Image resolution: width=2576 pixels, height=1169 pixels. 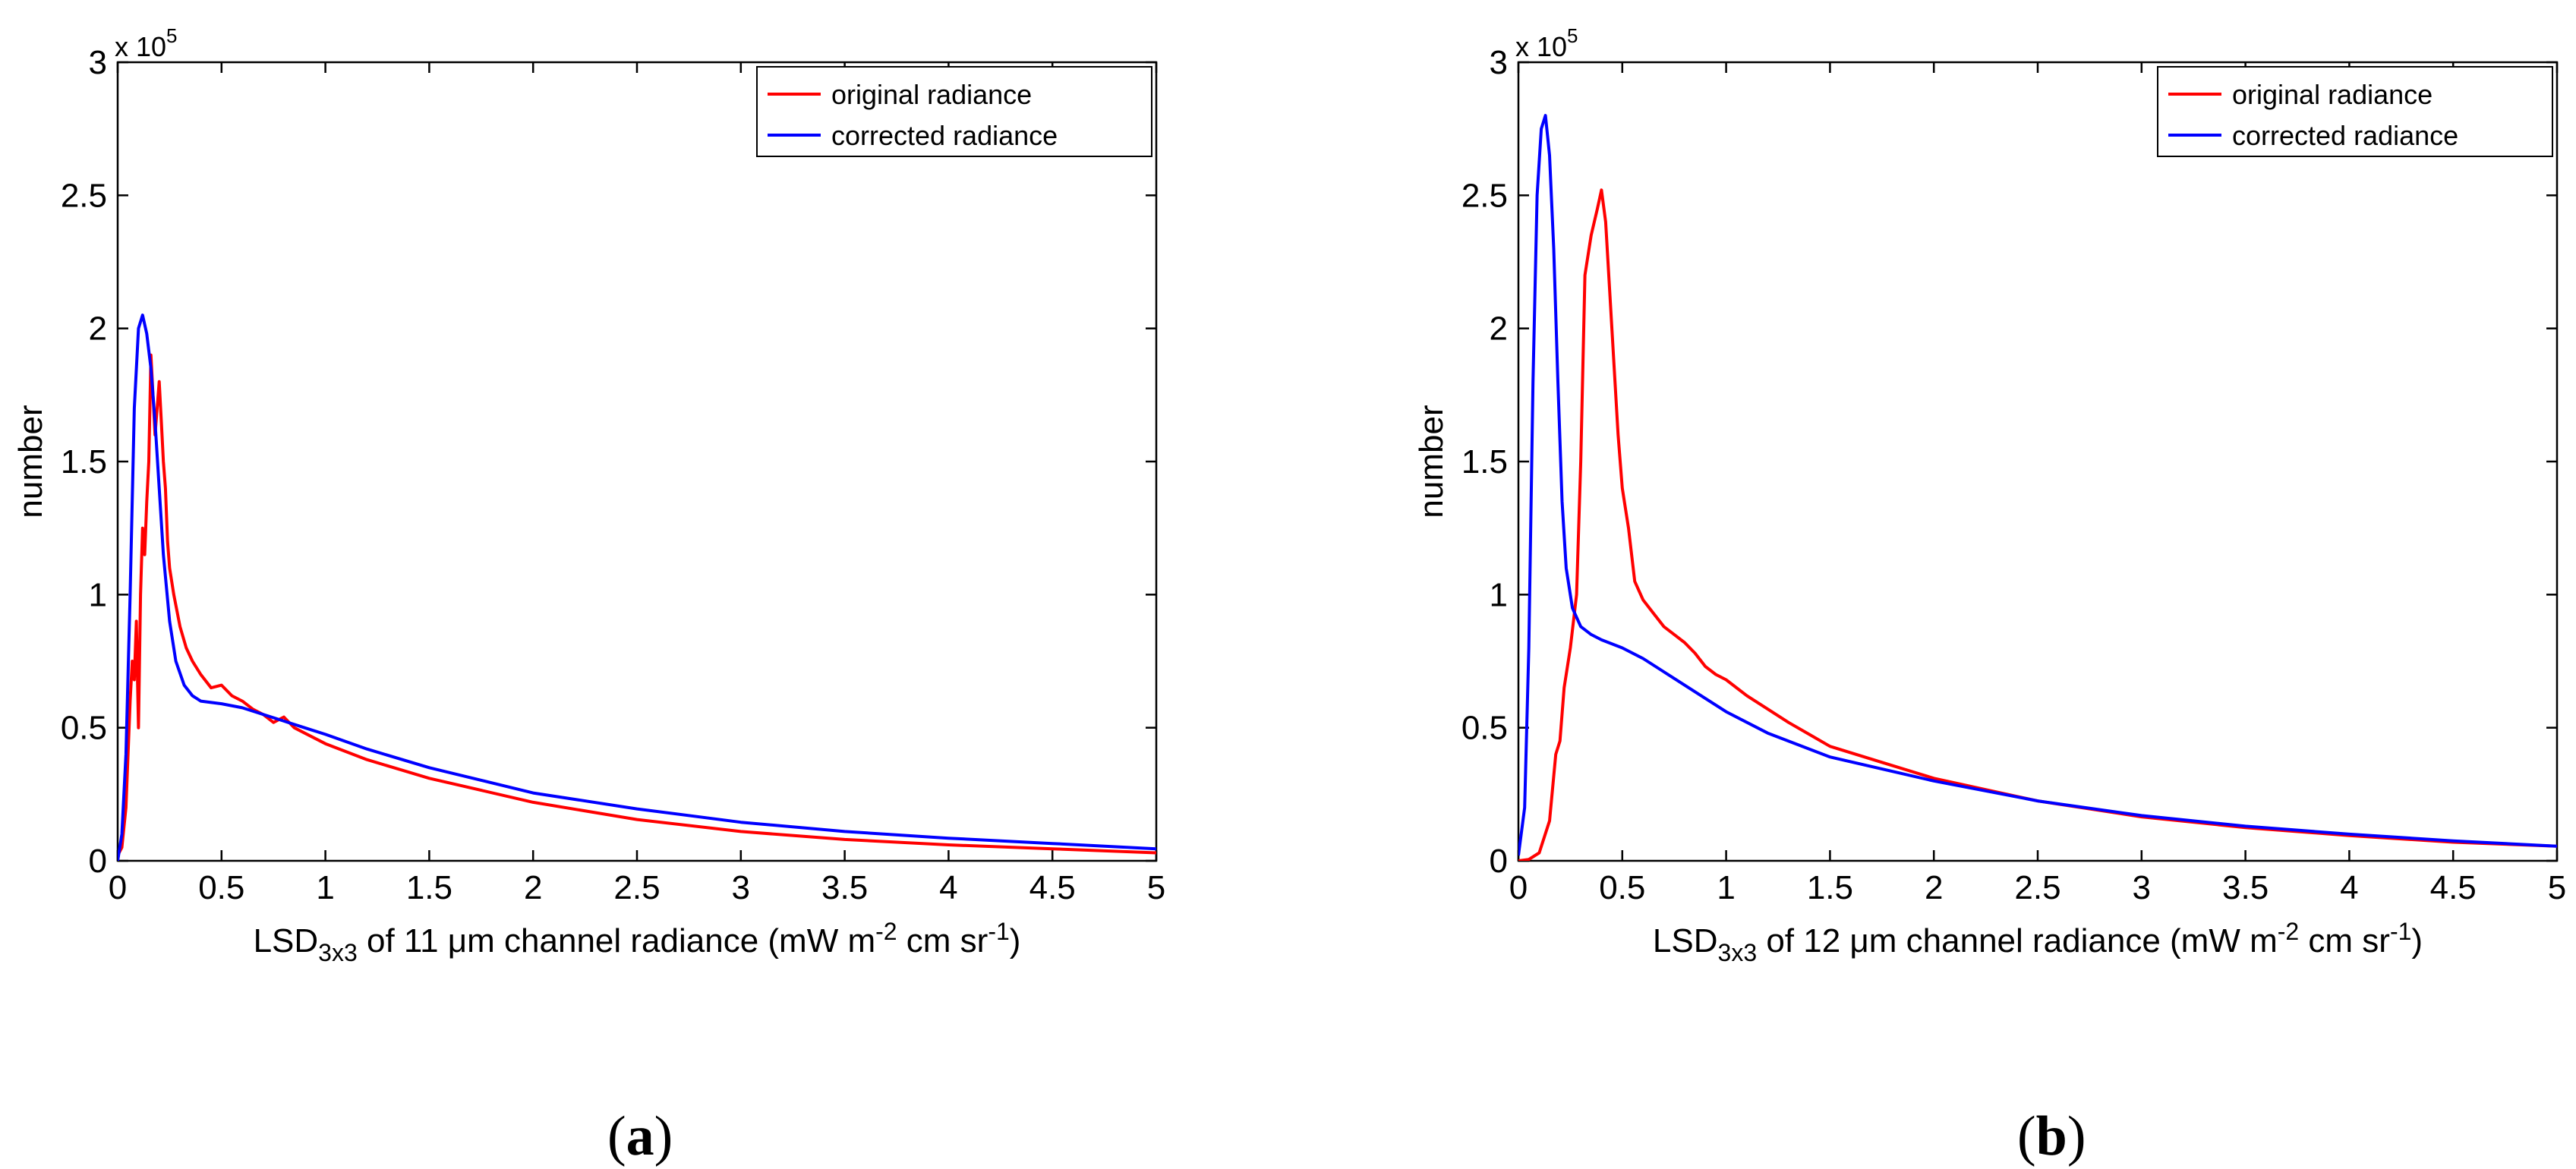 I want to click on panel-b-caption: (b), so click(x=2051, y=1136).